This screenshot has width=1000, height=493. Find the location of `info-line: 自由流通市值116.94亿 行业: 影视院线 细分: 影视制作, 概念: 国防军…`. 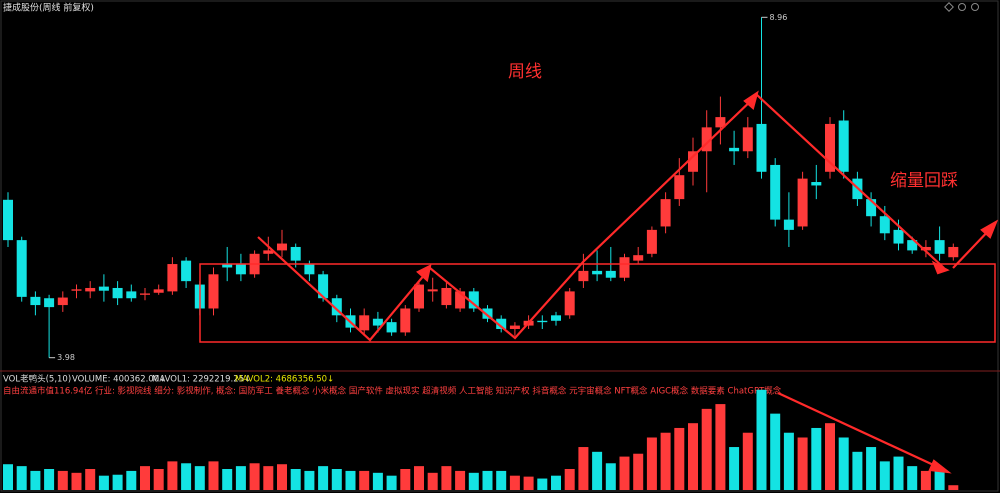

info-line: 自由流通市值116.94亿 行业: 影视院线 细分: 影视制作, 概念: 国防军… is located at coordinates (392, 391).